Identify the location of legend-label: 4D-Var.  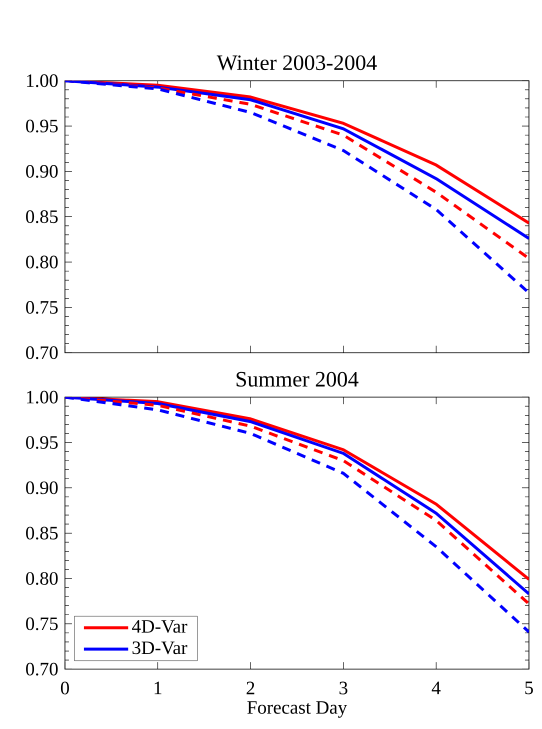
(160, 626).